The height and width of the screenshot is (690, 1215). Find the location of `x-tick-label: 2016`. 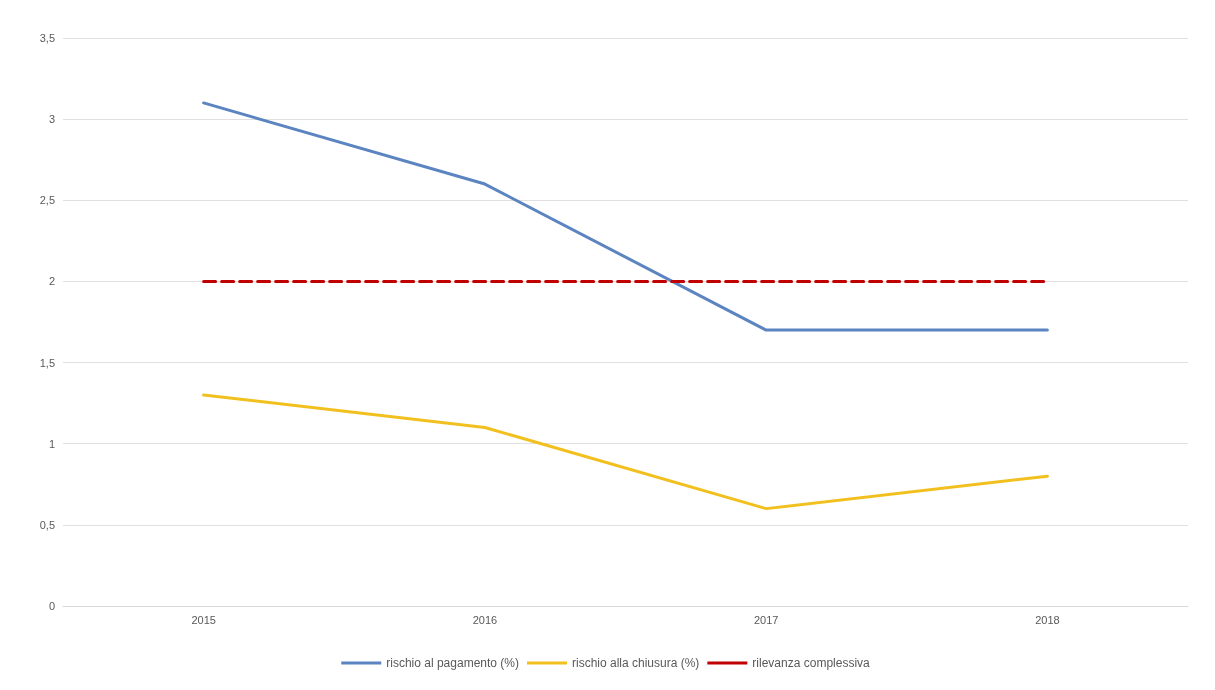

x-tick-label: 2016 is located at coordinates (485, 619).